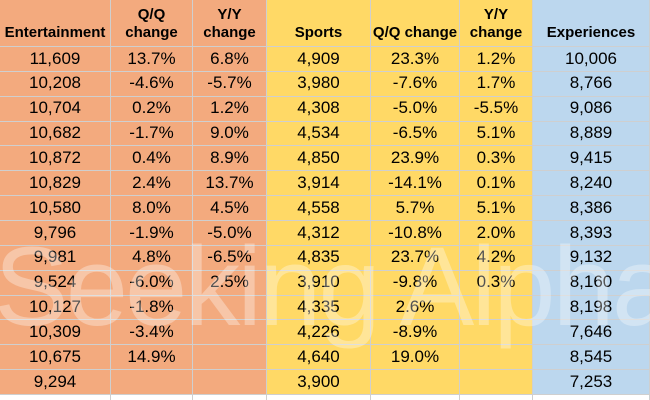 The height and width of the screenshot is (400, 650). What do you see at coordinates (415, 84) in the screenshot?
I see `cell-sports_qq_change-row2: -7.6%` at bounding box center [415, 84].